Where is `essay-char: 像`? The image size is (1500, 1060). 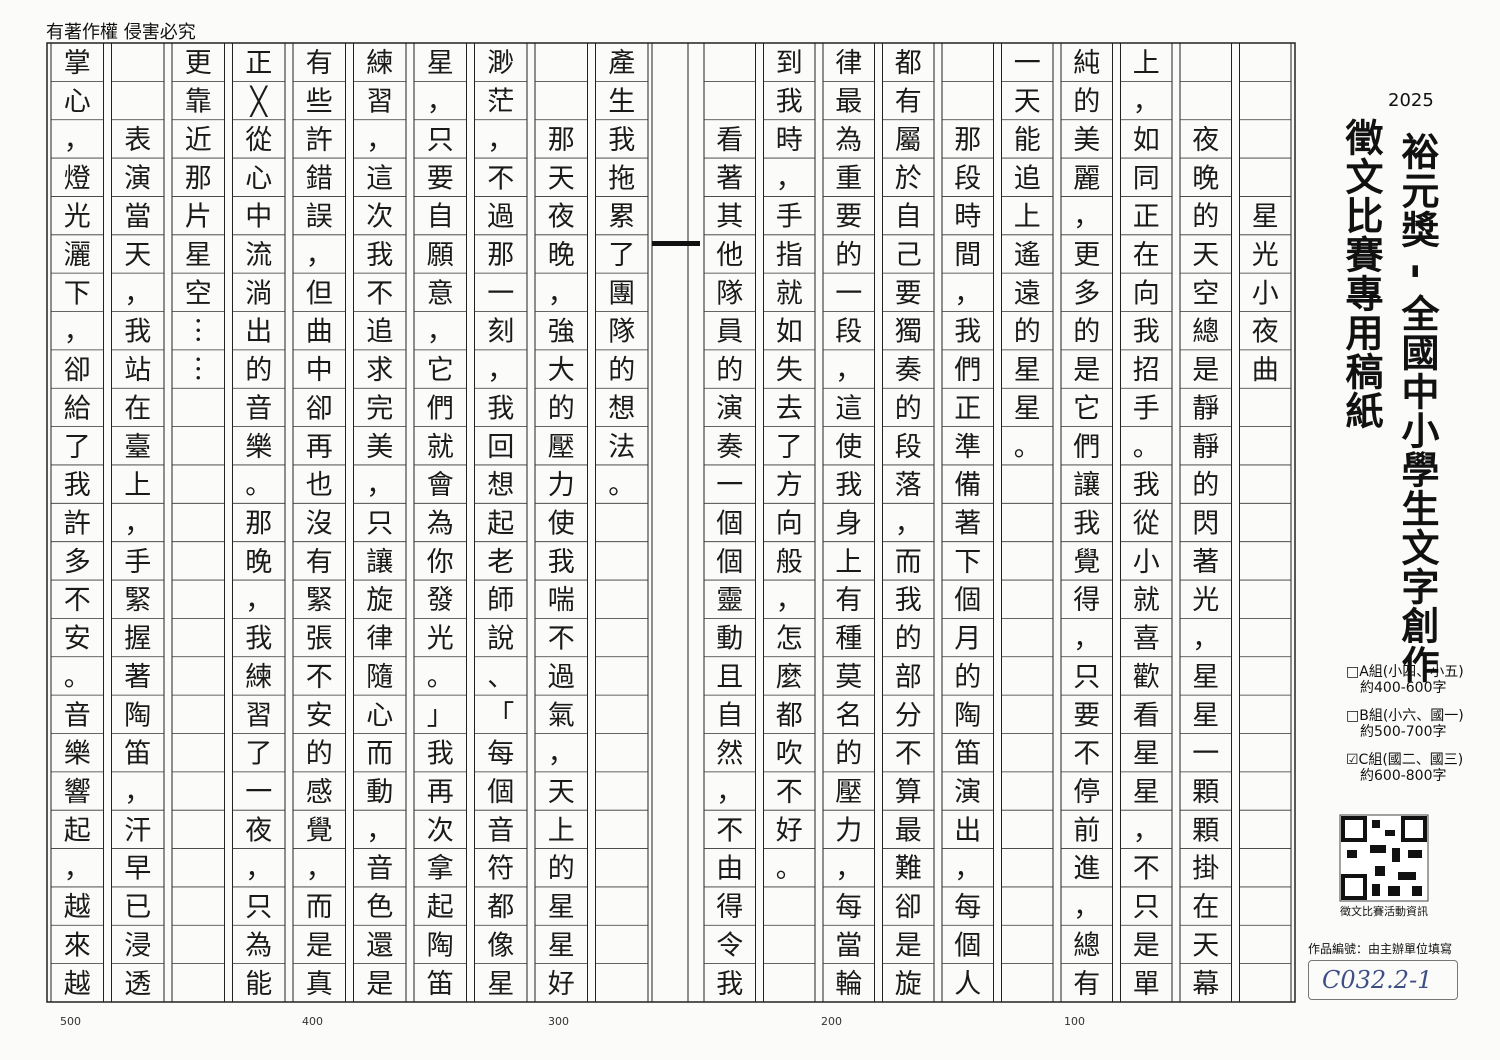 essay-char: 像 is located at coordinates (500, 945).